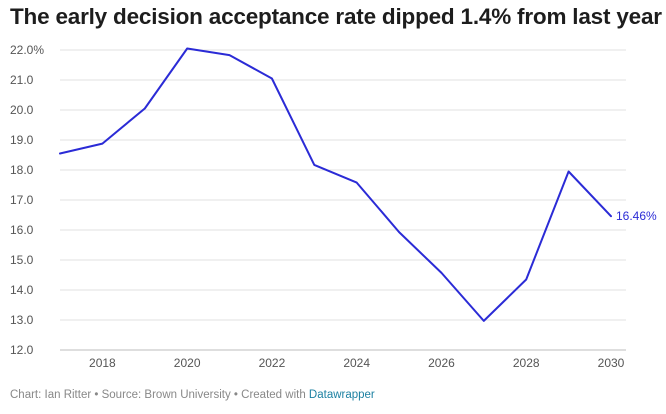  What do you see at coordinates (22, 200) in the screenshot?
I see `y-tick-label: 17.0` at bounding box center [22, 200].